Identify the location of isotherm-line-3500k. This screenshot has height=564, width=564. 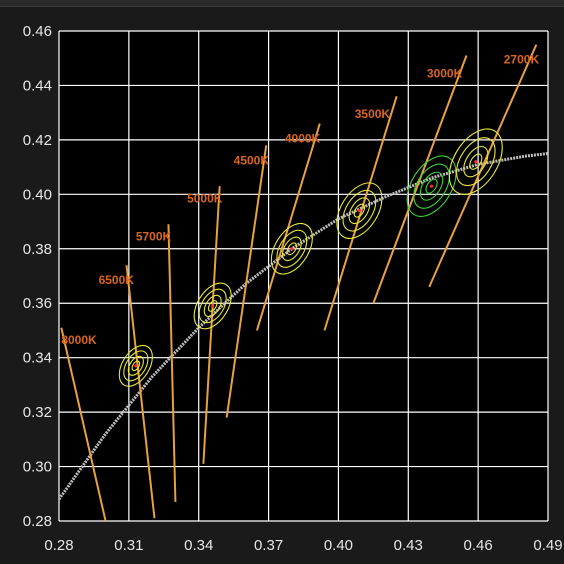
(360, 213).